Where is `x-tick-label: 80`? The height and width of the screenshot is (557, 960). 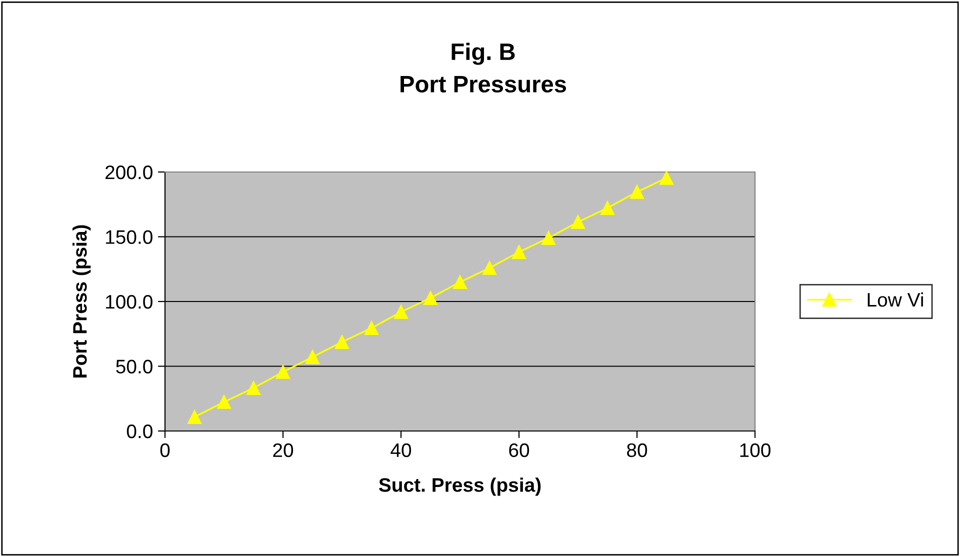
x-tick-label: 80 is located at coordinates (637, 450).